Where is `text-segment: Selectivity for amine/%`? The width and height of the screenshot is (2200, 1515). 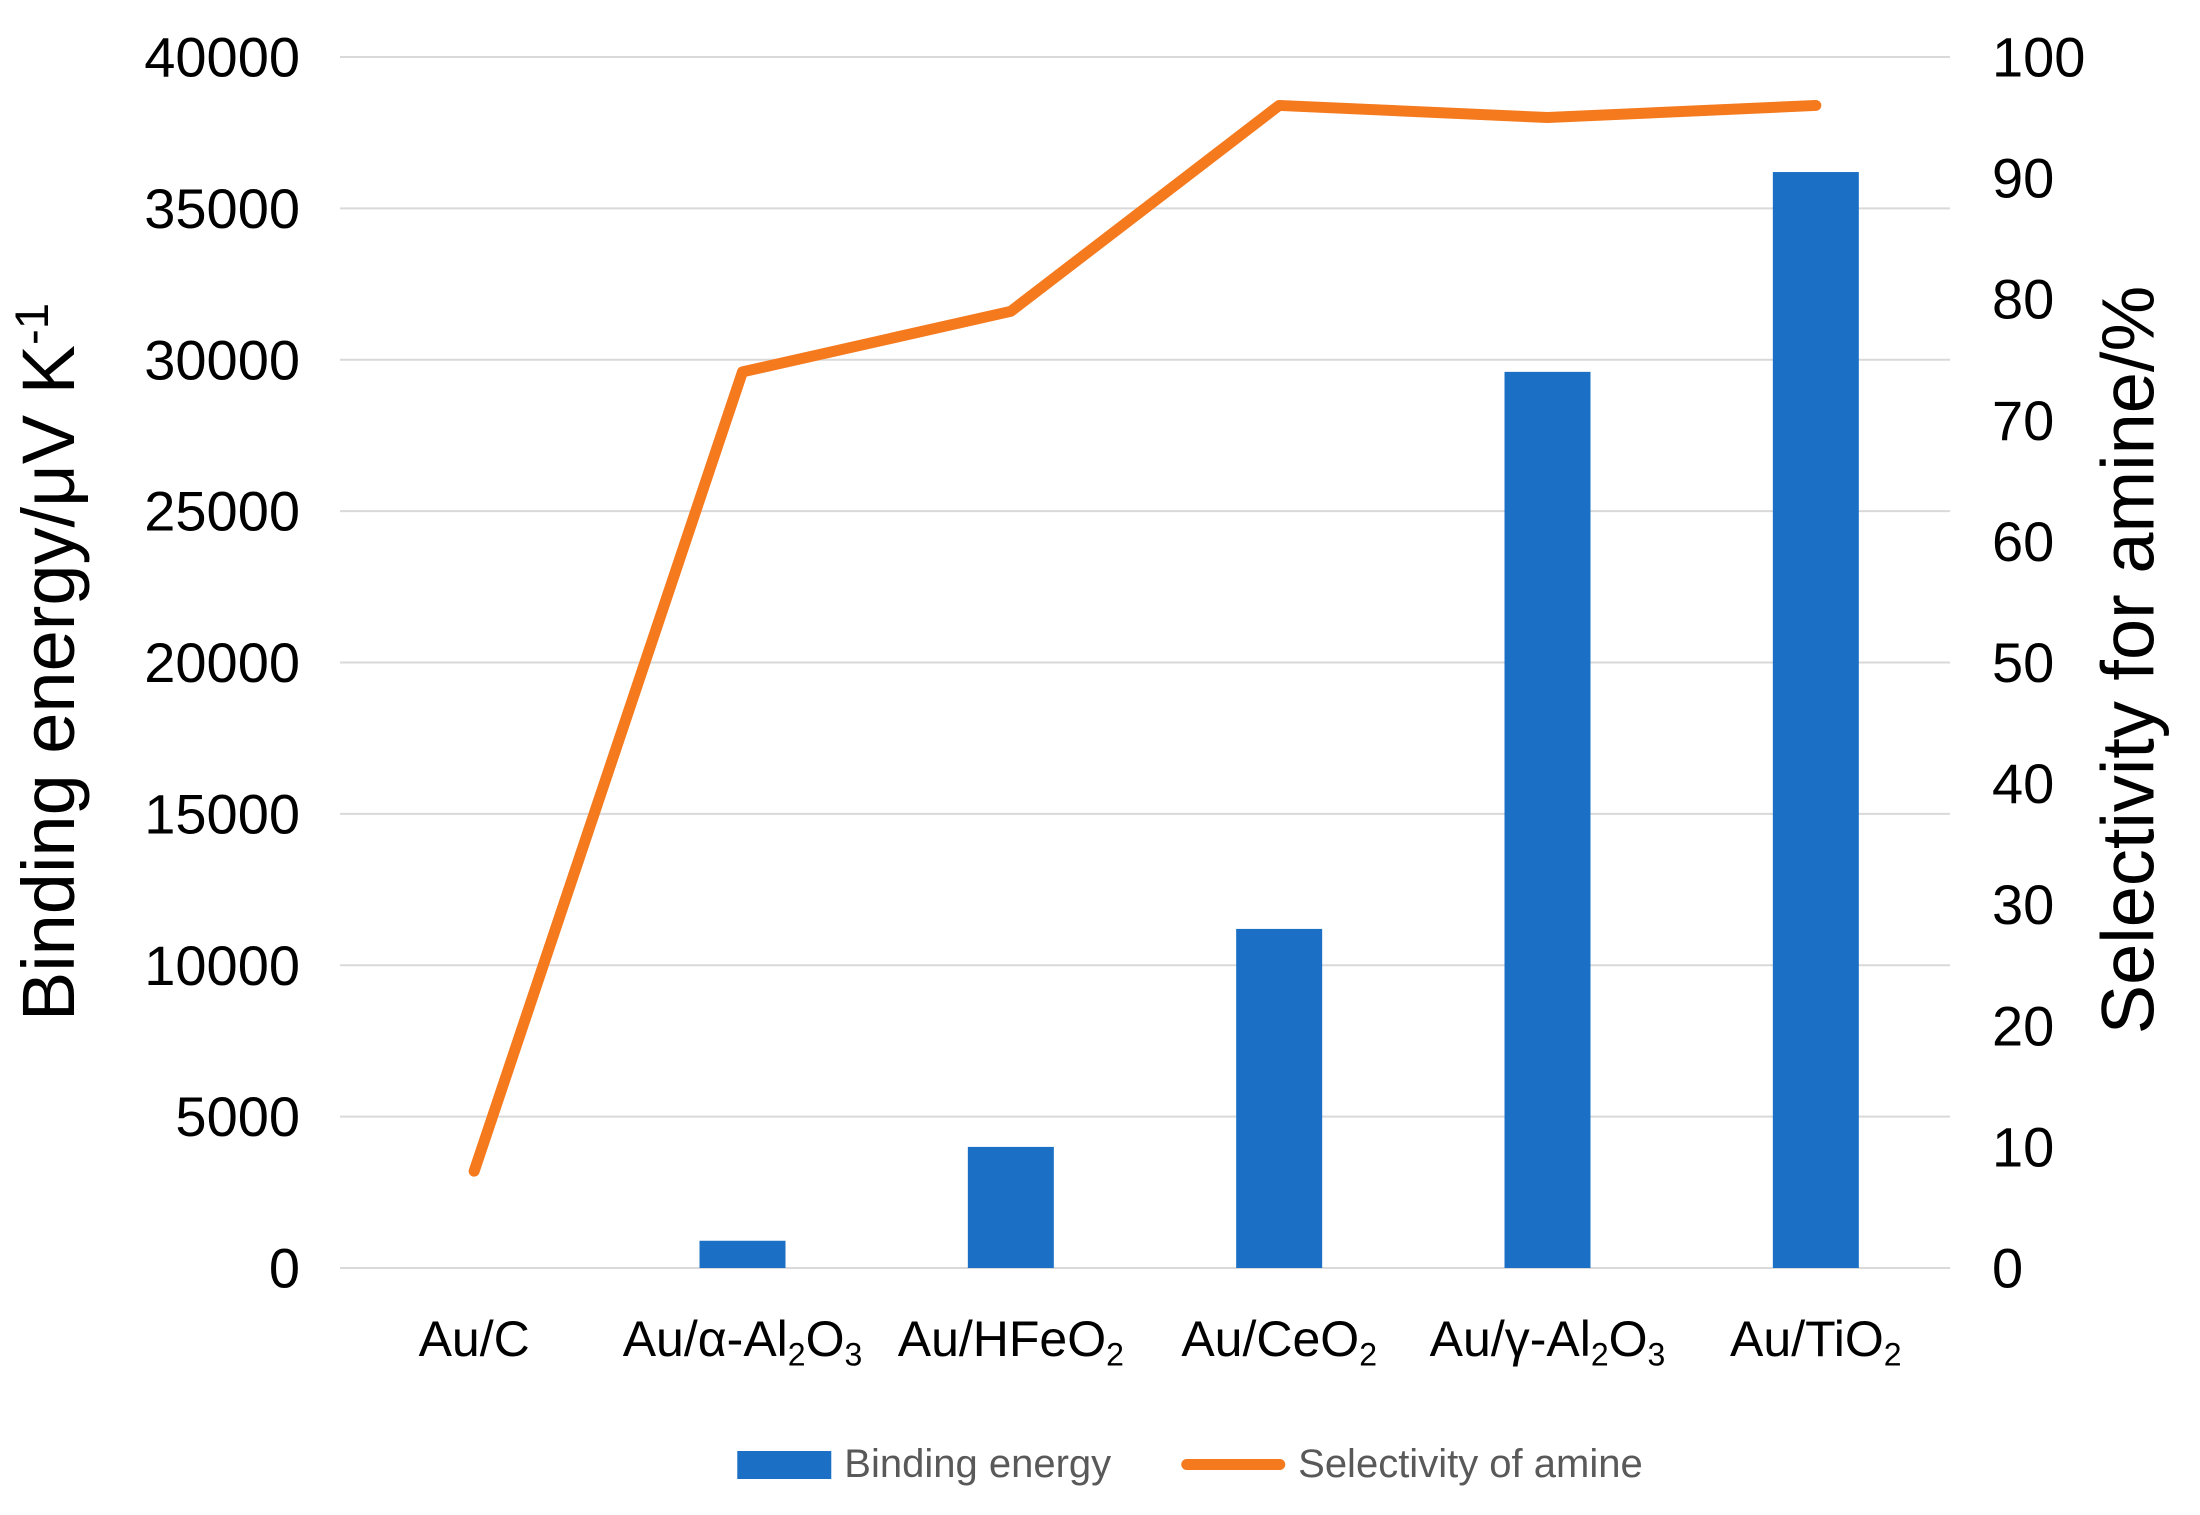 text-segment: Selectivity for amine/% is located at coordinates (2128, 660).